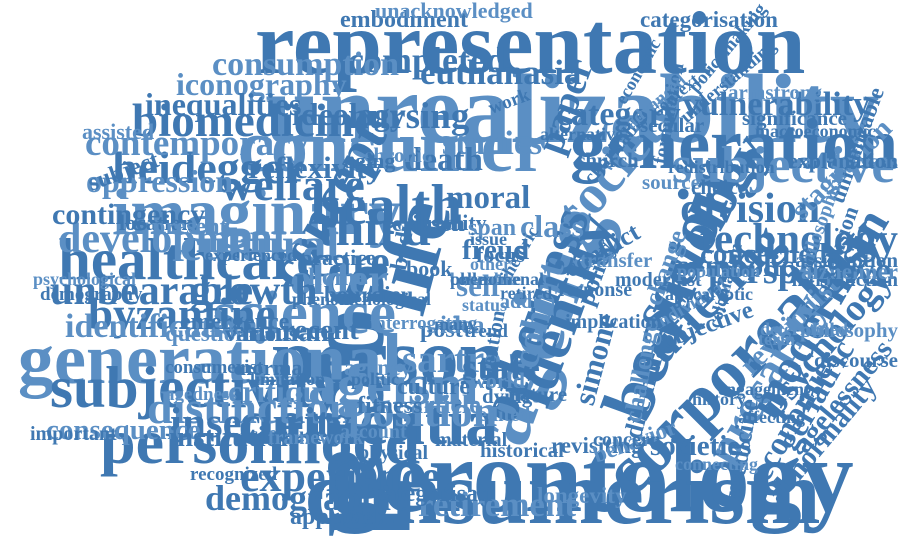  What do you see at coordinates (201, 394) in the screenshot?
I see `word-agedness: agedness` at bounding box center [201, 394].